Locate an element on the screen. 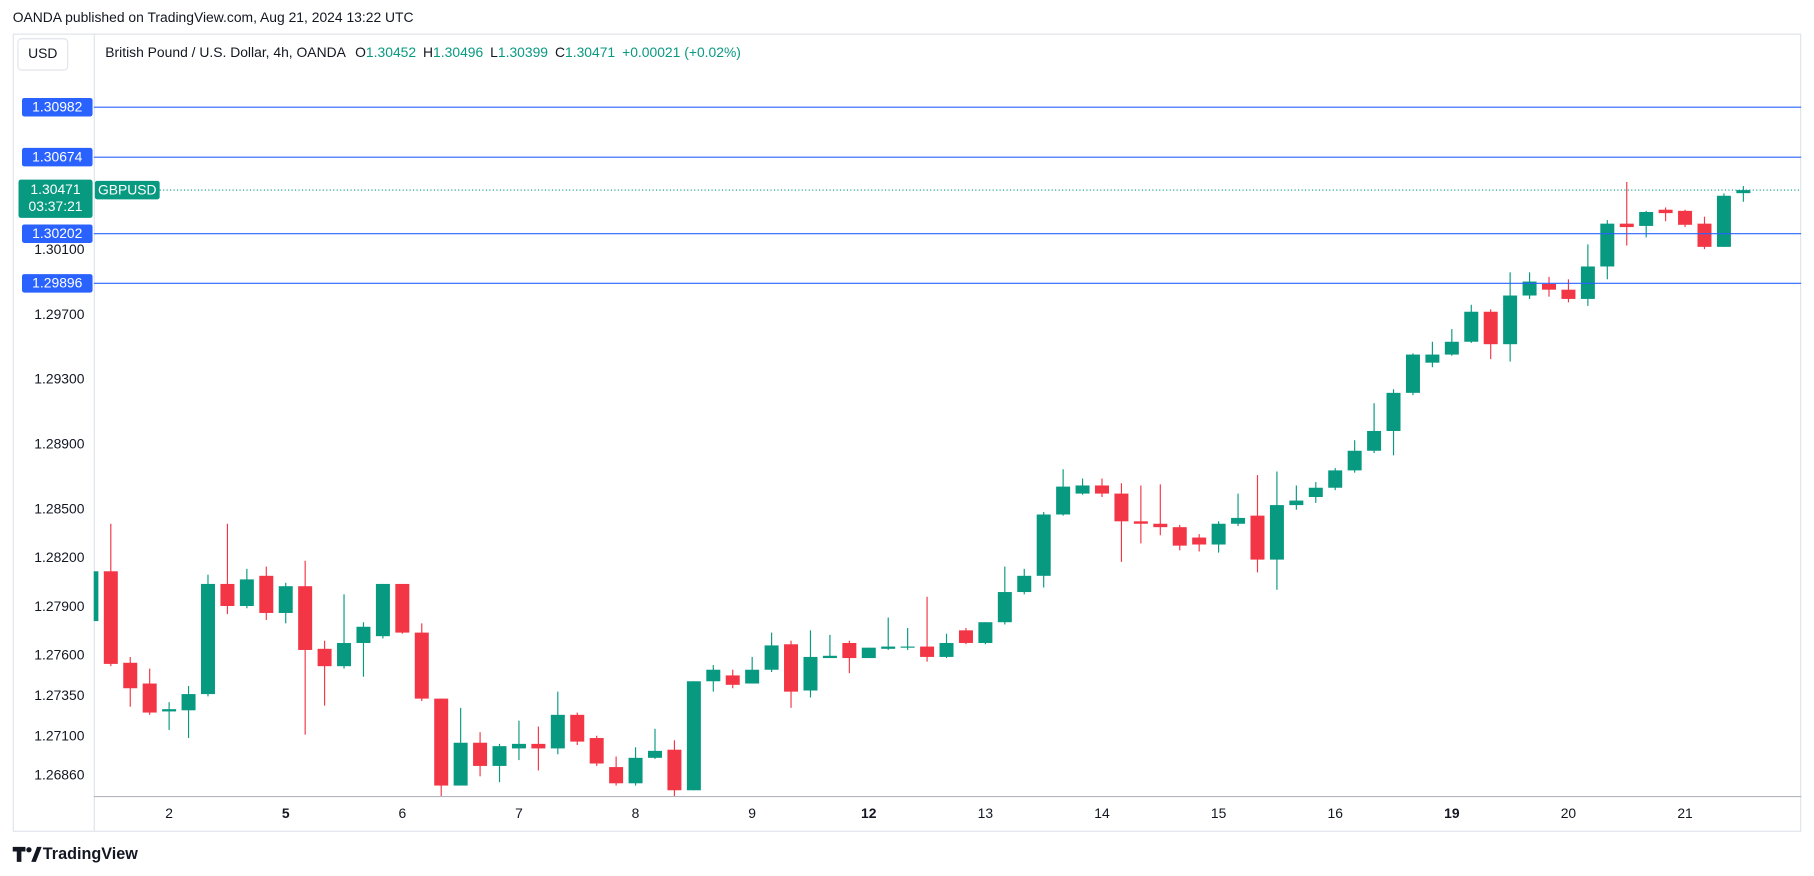 This screenshot has width=1814, height=876. x-tick-label: 20 is located at coordinates (1569, 813).